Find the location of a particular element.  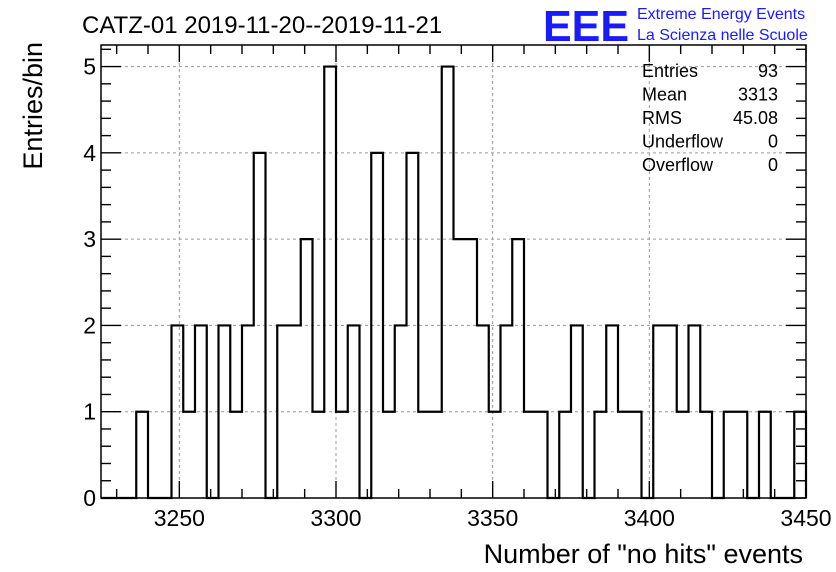

chart-title: CATZ-01 2019-11-20--2019-11-21 is located at coordinates (262, 25).